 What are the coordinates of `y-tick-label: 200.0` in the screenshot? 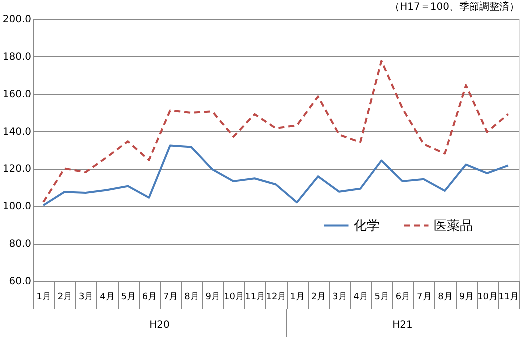 It's located at (17, 20).